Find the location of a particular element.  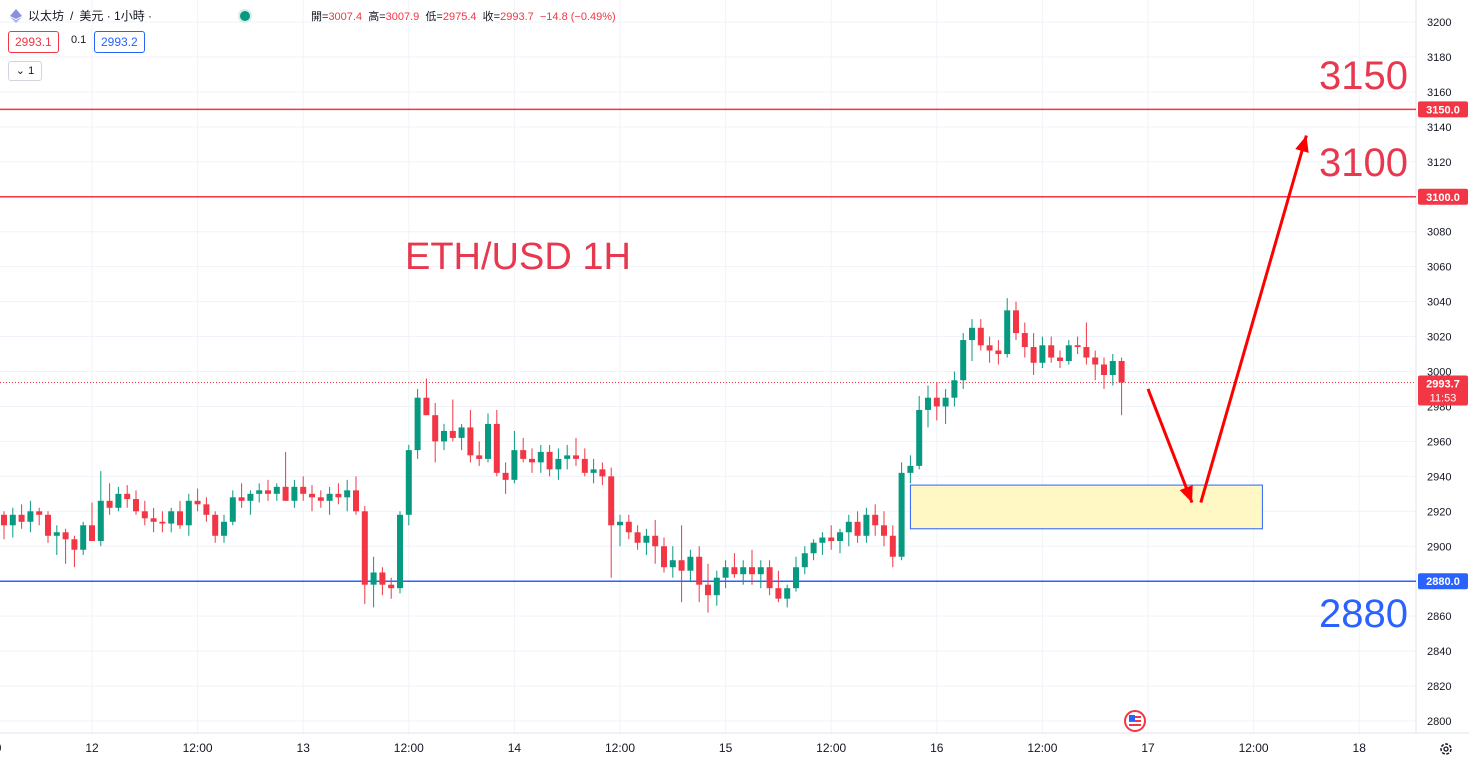

forecast-arrow is located at coordinates (1170, 446).